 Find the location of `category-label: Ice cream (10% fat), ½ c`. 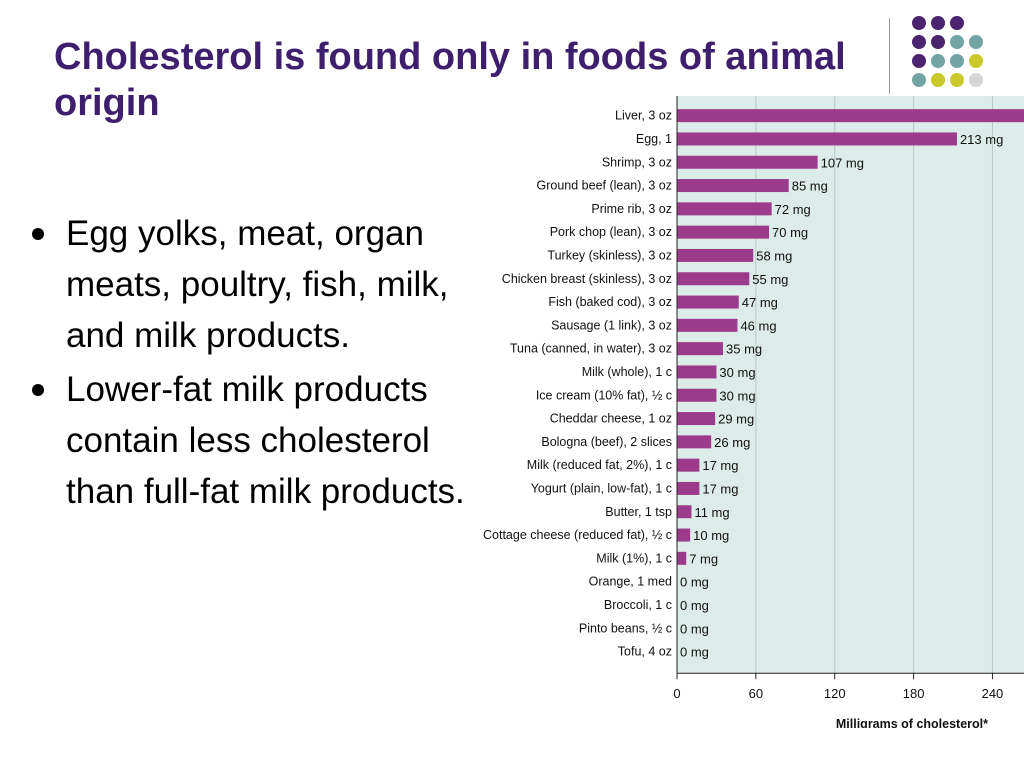

category-label: Ice cream (10% fat), ½ c is located at coordinates (604, 395).